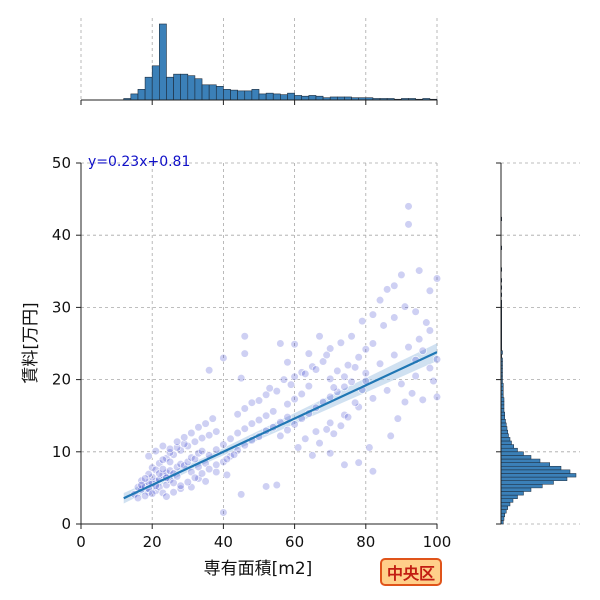 This screenshot has width=600, height=600. Describe the element at coordinates (294, 542) in the screenshot. I see `x-tick-label: 60` at that location.